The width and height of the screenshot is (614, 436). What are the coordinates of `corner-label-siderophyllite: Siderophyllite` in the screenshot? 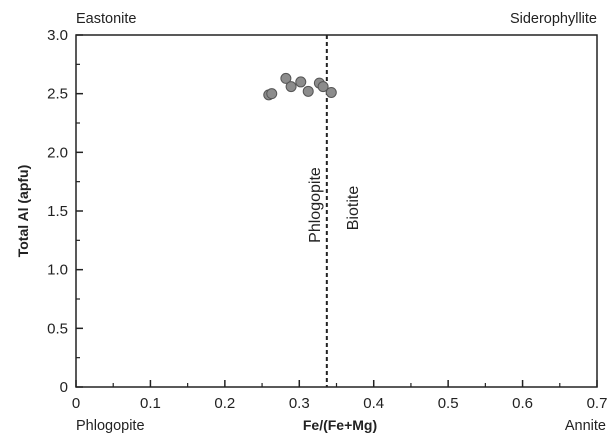 It's located at (553, 19).